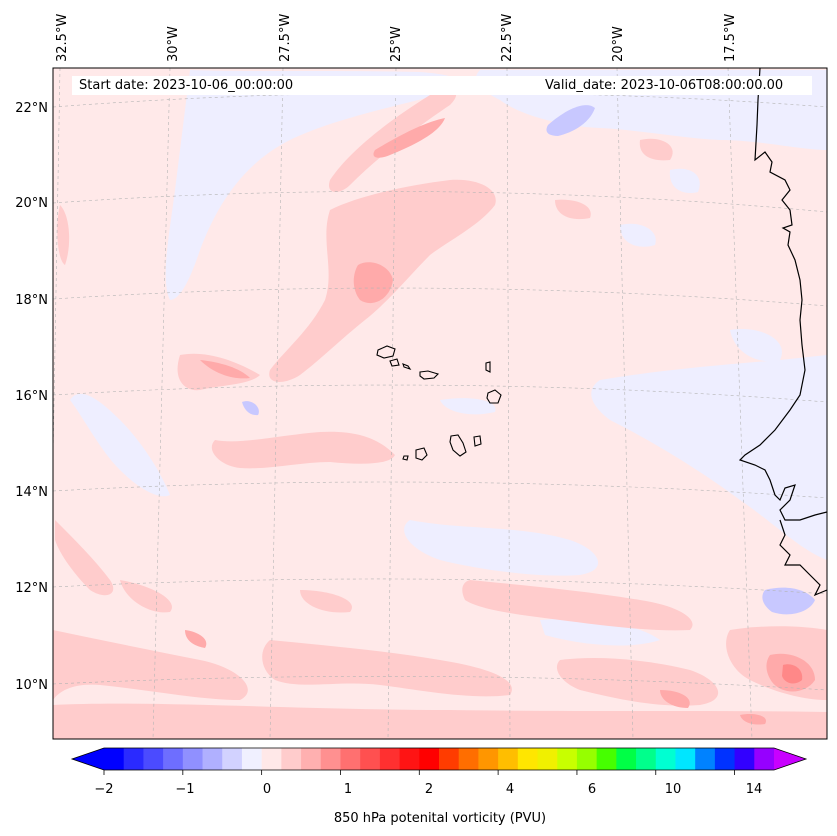 The width and height of the screenshot is (837, 836). Describe the element at coordinates (88, 759) in the screenshot. I see `colorbar-under-extension` at that location.